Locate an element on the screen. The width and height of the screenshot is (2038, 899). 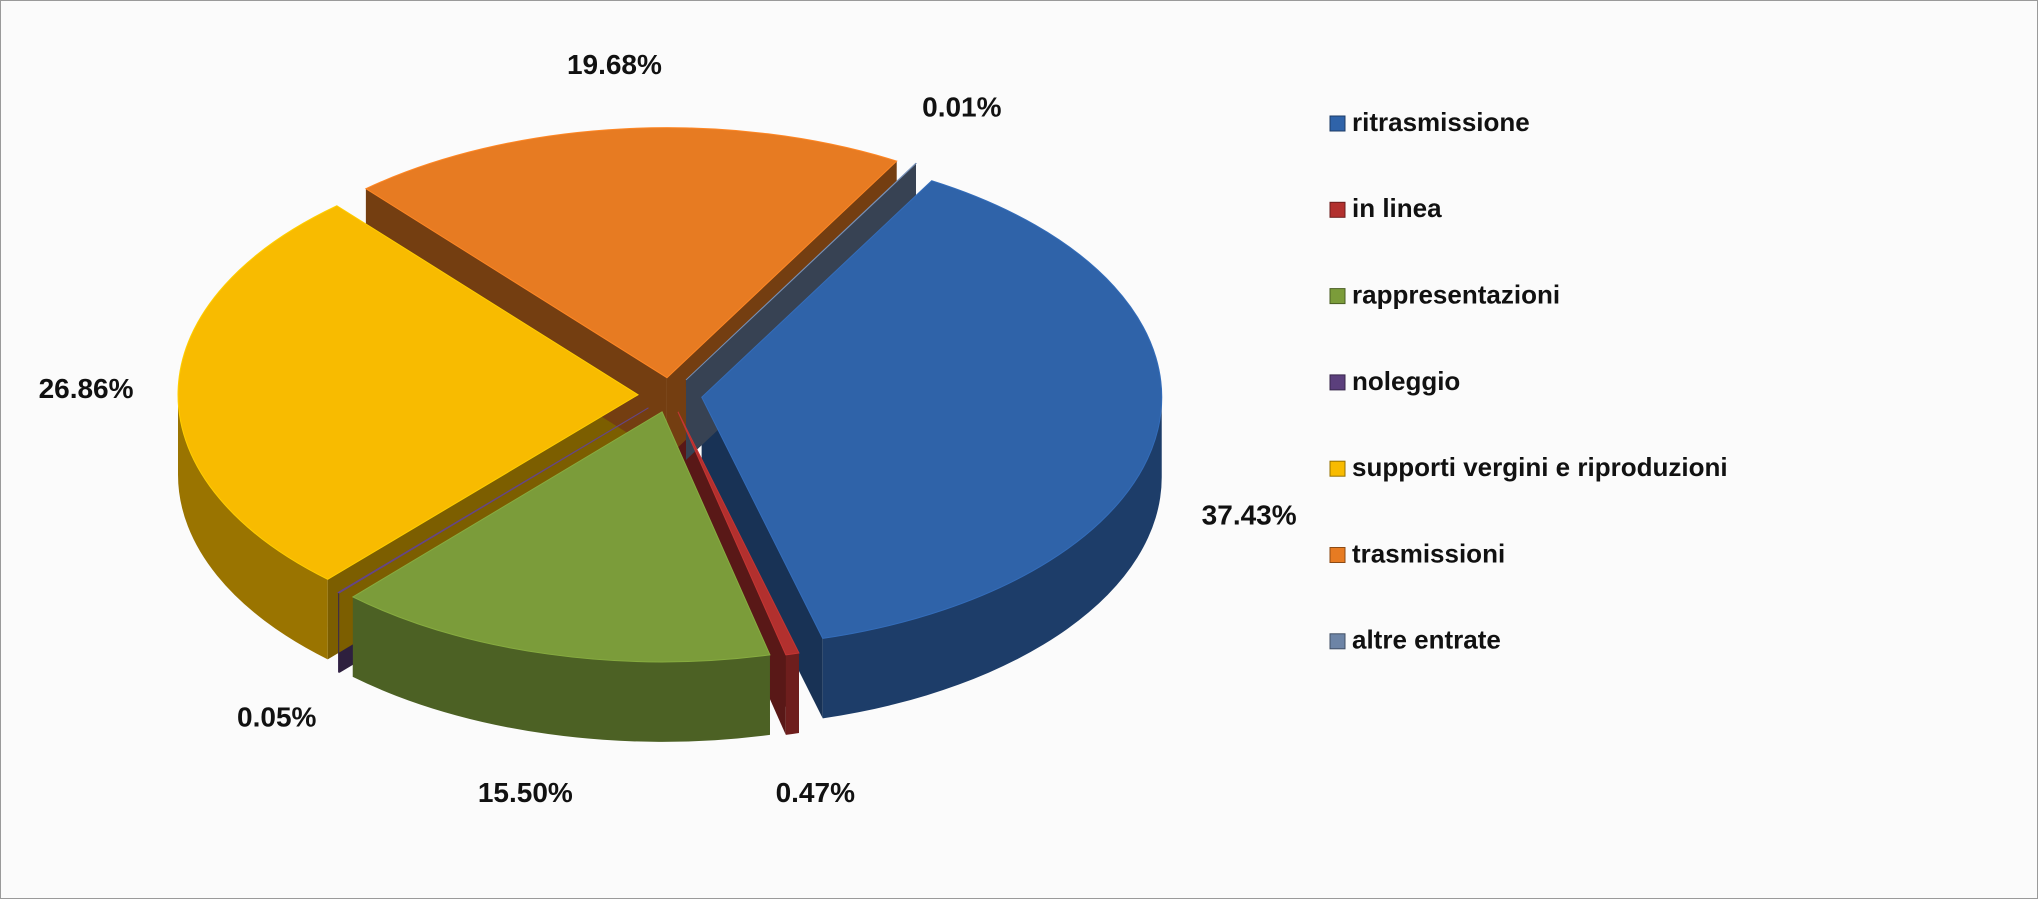
legend-label: rappresentazioni is located at coordinates (1456, 294).